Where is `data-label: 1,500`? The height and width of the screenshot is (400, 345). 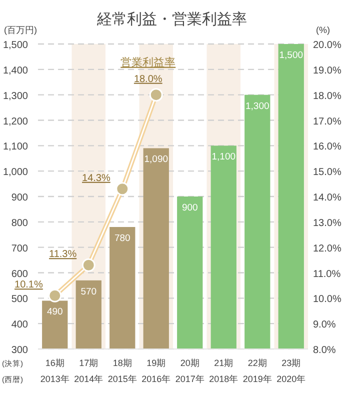 data-label: 1,500 is located at coordinates (291, 55).